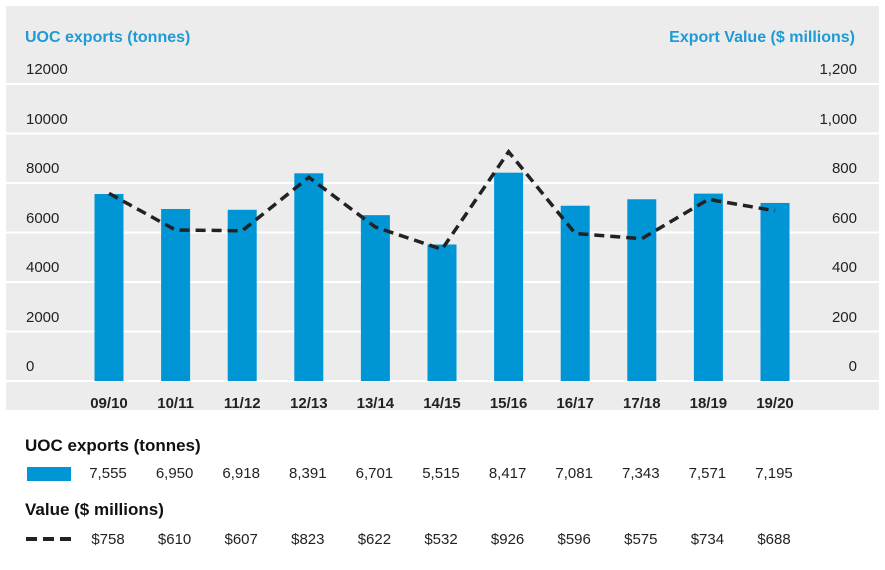 The image size is (885, 570). I want to click on table-cell: 7,195, so click(774, 473).